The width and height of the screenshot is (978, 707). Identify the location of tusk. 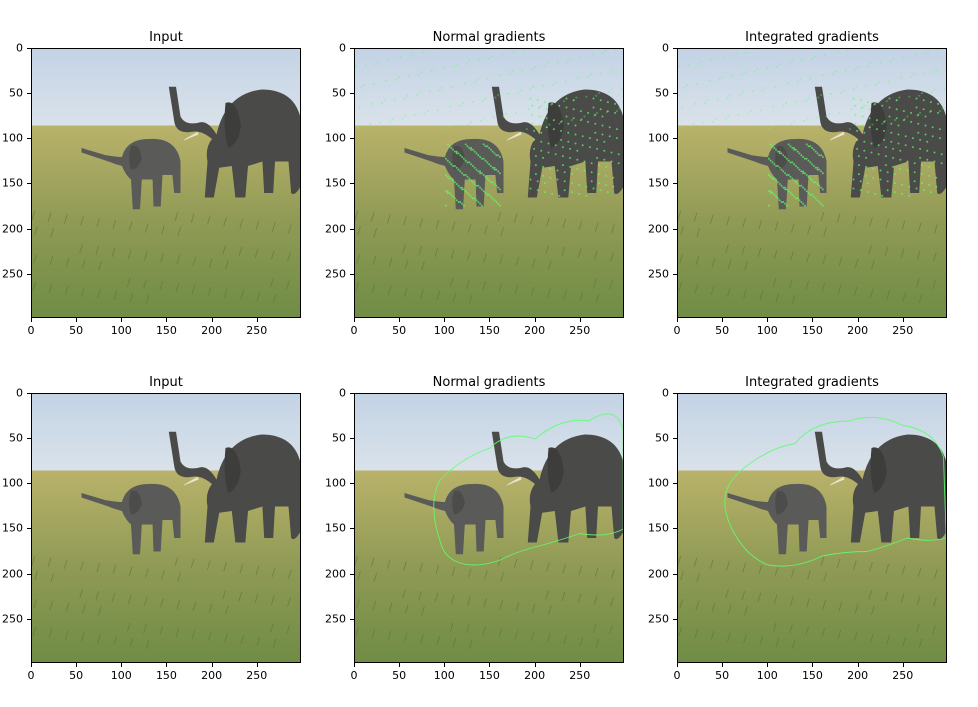
(514, 136).